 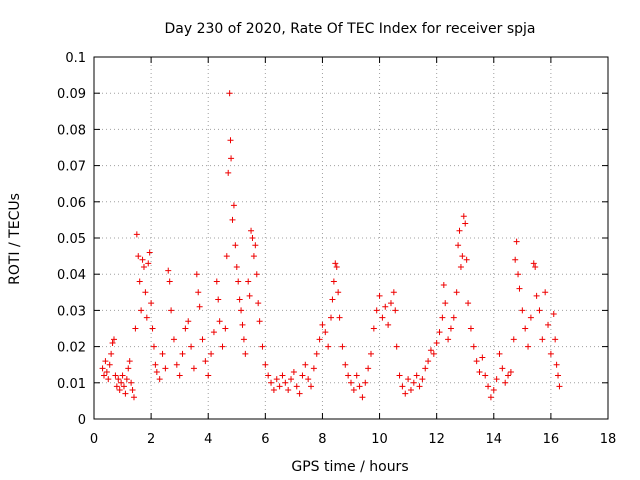 What do you see at coordinates (71, 275) in the screenshot?
I see `y-tick-label: 0.04` at bounding box center [71, 275].